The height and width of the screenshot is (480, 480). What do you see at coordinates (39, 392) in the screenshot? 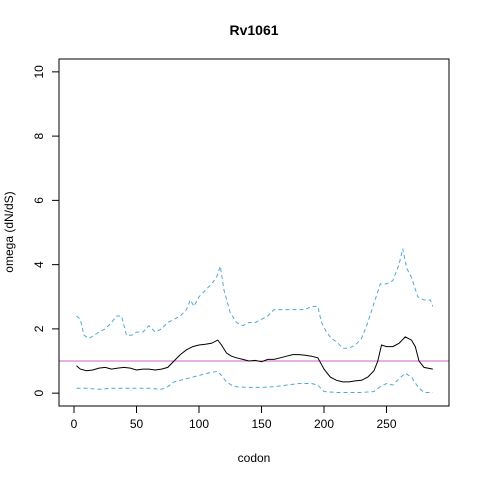
I see `y-tick-label: 0` at bounding box center [39, 392].